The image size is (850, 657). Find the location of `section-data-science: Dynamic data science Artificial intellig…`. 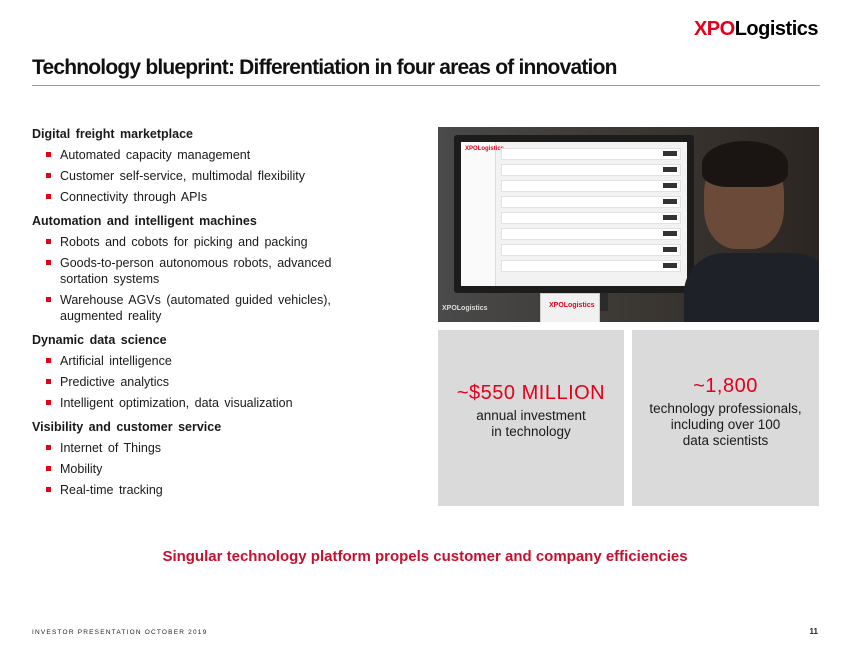

section-data-science: Dynamic data science Artificial intellig… is located at coordinates (197, 371).